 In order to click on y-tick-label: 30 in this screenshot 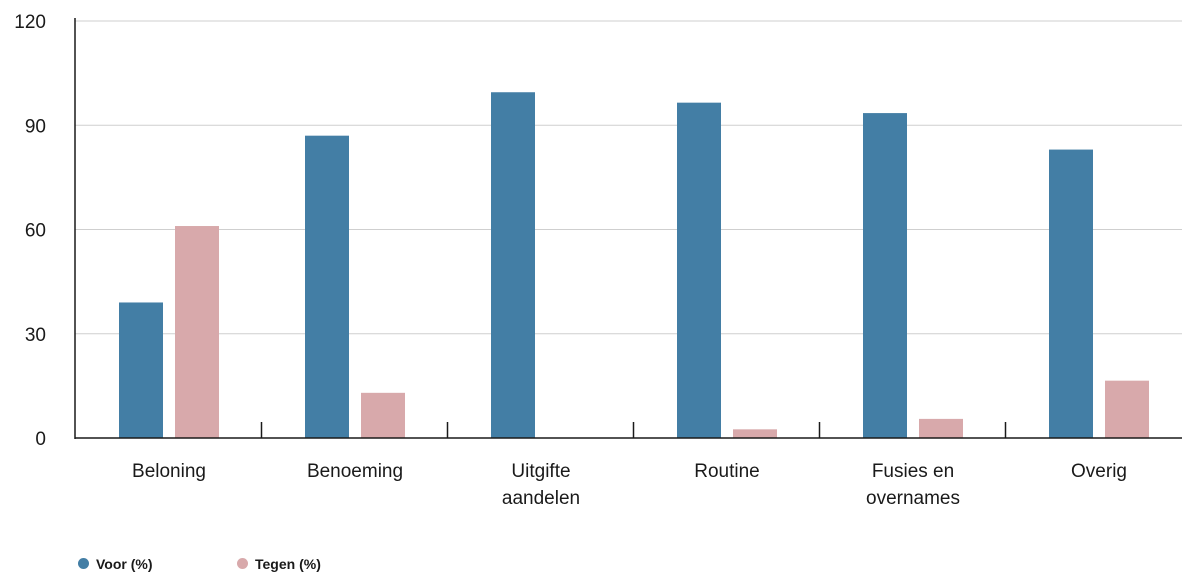, I will do `click(35, 335)`.